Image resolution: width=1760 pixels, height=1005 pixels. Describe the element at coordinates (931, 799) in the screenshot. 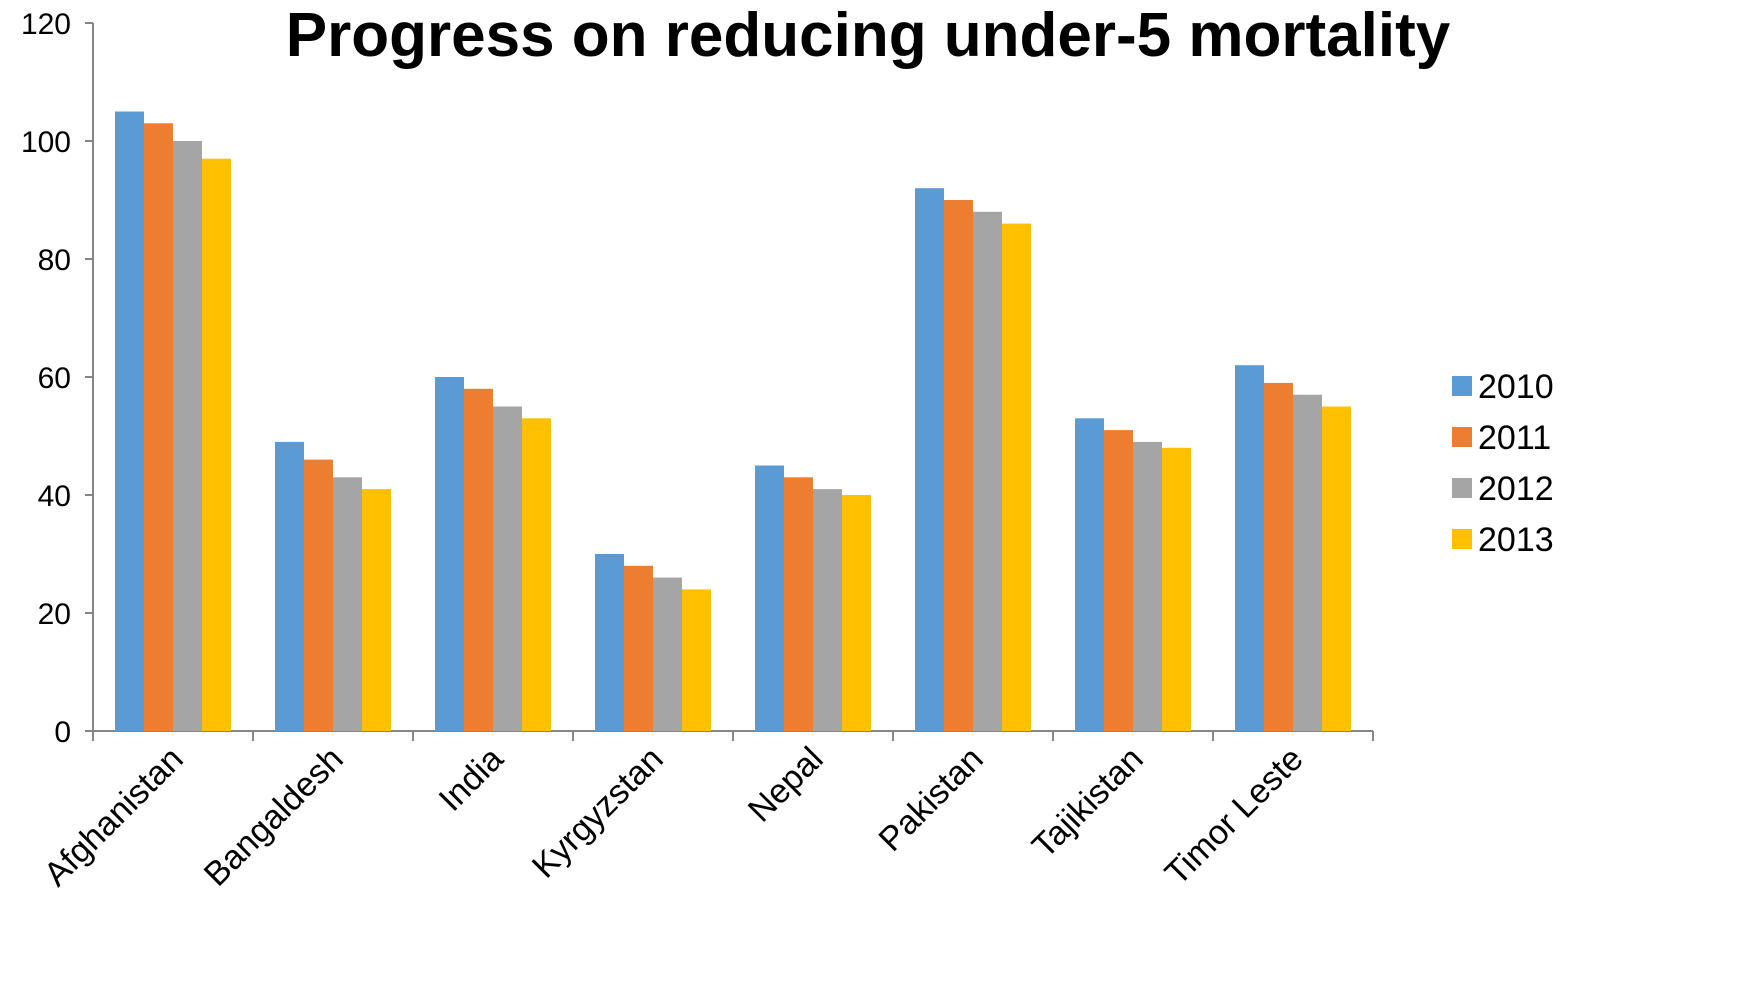

I see `x-category-label: Pakistan` at that location.